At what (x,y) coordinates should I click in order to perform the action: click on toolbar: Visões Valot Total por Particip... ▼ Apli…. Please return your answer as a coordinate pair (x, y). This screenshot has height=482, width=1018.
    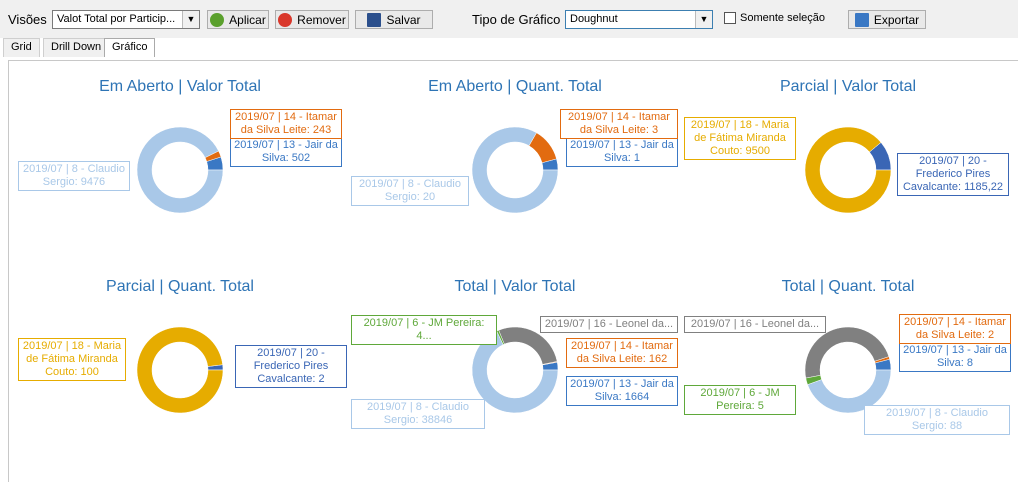
    Looking at the image, I should click on (509, 19).